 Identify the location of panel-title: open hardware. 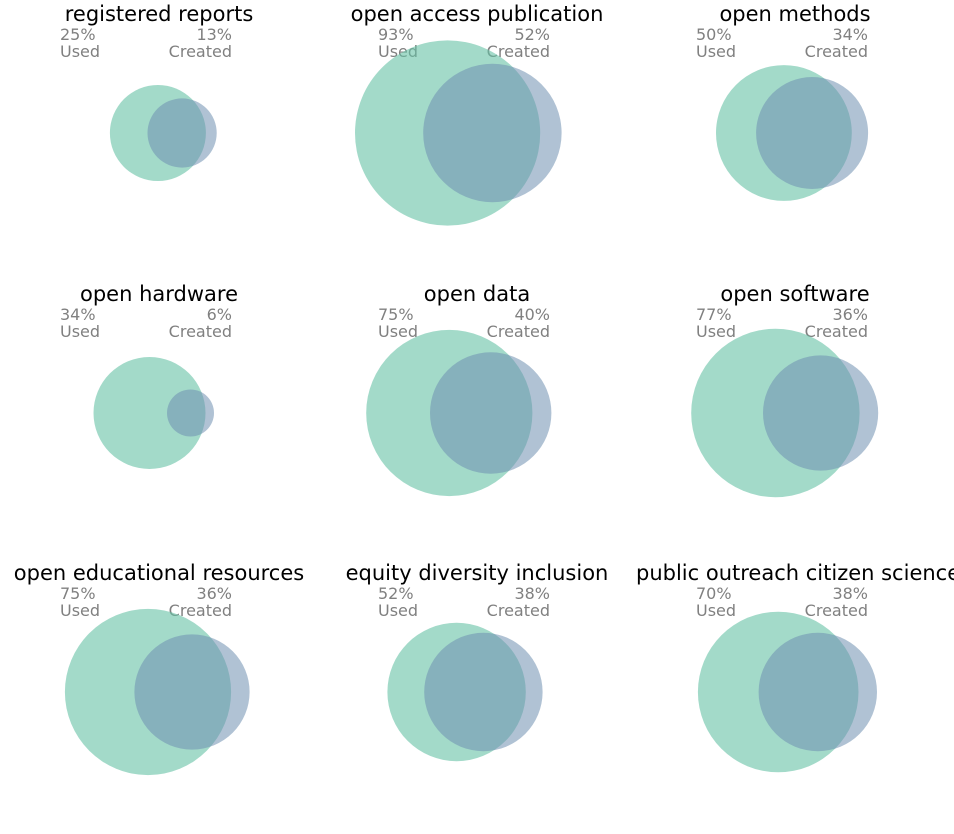
(159, 294).